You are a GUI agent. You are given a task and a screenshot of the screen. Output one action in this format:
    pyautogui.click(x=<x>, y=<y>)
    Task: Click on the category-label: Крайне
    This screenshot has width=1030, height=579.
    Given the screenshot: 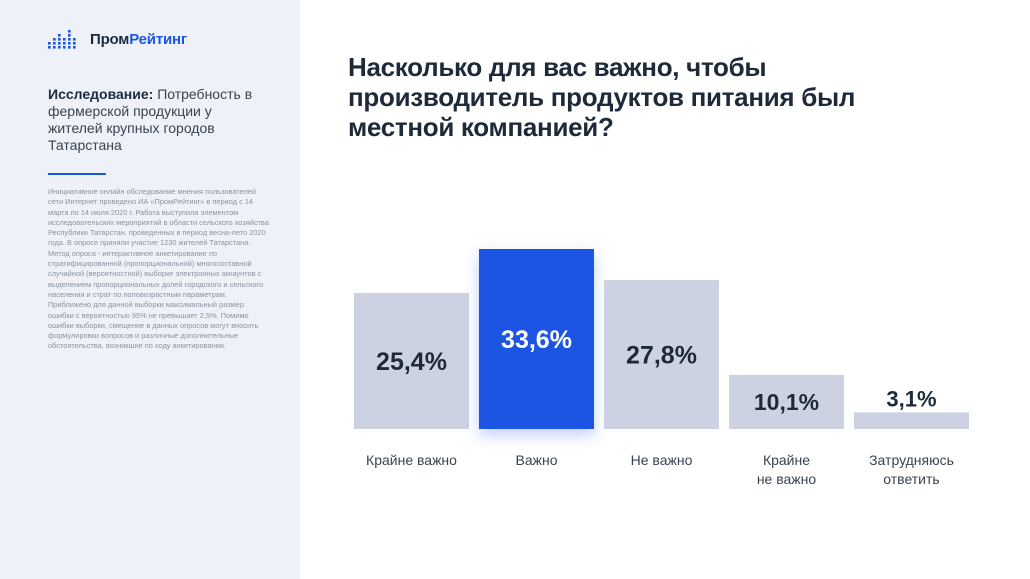 What is the action you would take?
    pyautogui.click(x=786, y=460)
    